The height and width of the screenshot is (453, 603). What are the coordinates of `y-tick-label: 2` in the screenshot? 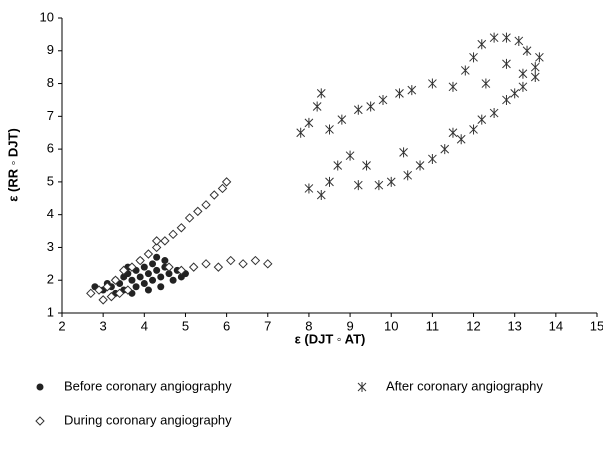 It's located at (50, 279).